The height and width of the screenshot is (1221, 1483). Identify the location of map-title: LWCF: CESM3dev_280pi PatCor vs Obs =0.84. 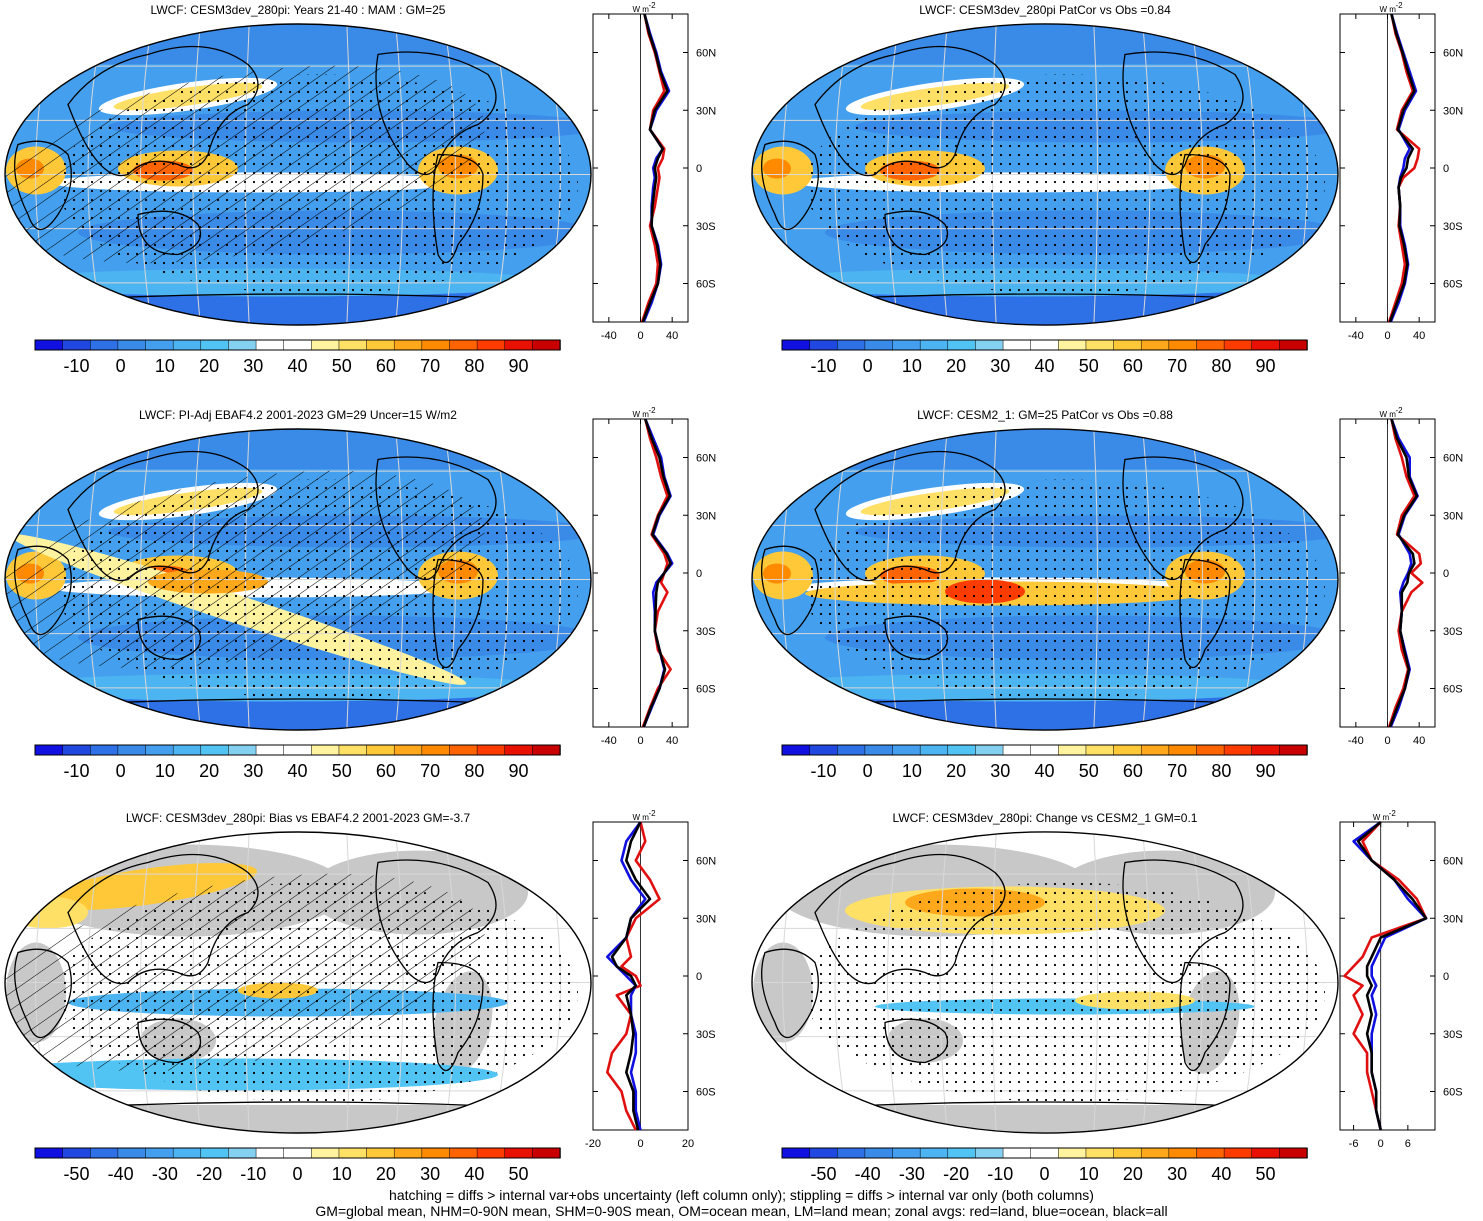
(1045, 10).